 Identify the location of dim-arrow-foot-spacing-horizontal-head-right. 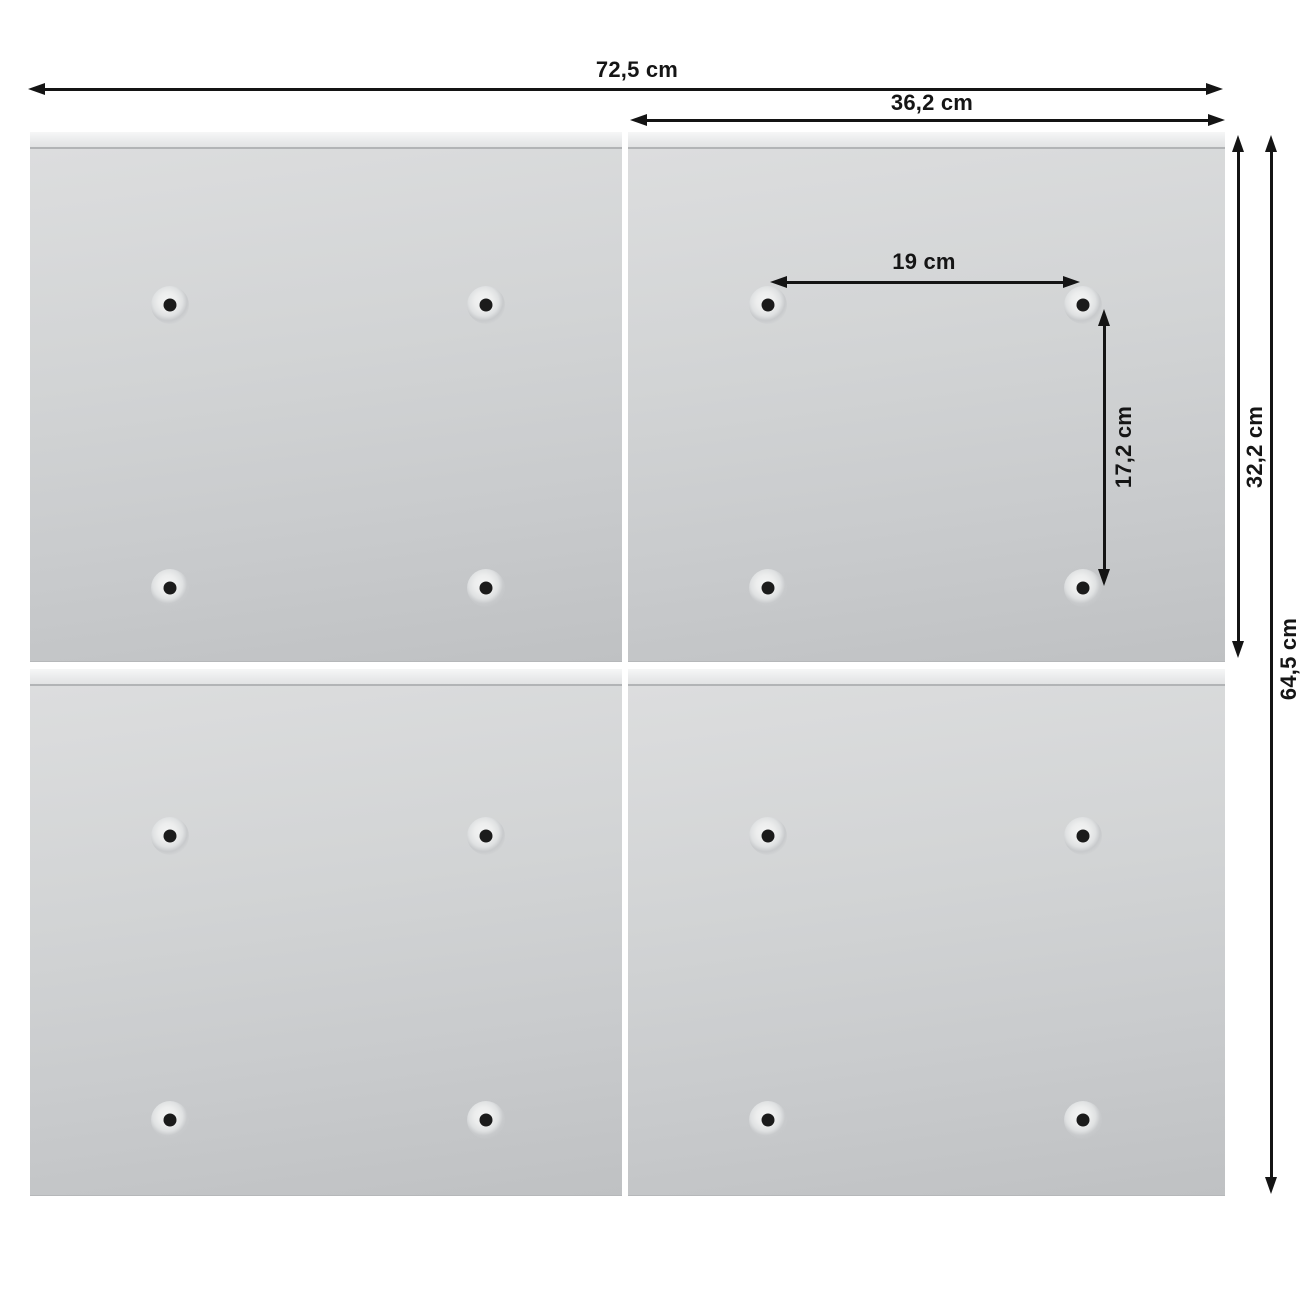
(1071, 282).